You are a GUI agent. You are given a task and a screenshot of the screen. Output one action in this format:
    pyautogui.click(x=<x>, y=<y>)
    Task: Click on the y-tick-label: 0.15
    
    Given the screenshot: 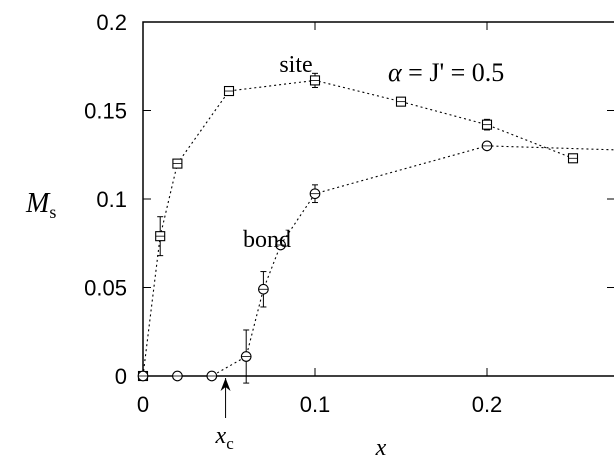 What is the action you would take?
    pyautogui.click(x=105, y=111)
    